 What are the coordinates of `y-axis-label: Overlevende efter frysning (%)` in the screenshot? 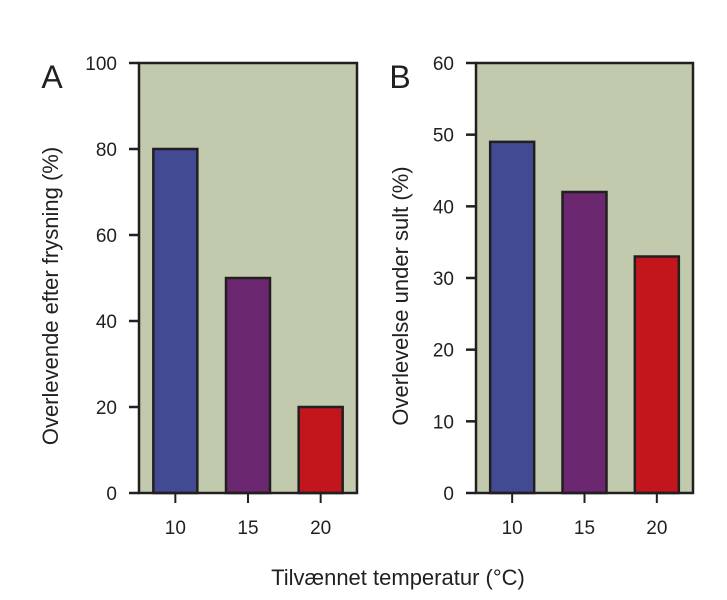 It's located at (50, 296).